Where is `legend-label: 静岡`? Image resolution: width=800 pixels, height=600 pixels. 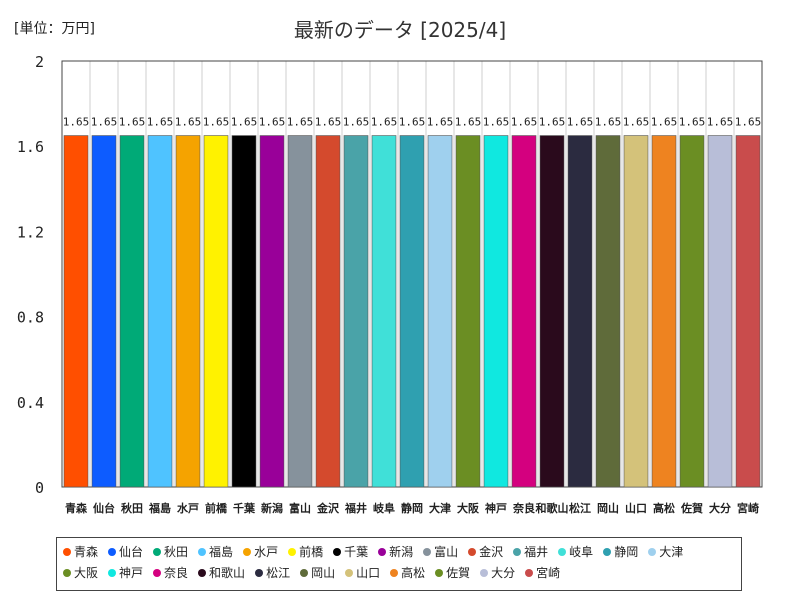
legend-label: 静岡 is located at coordinates (626, 552).